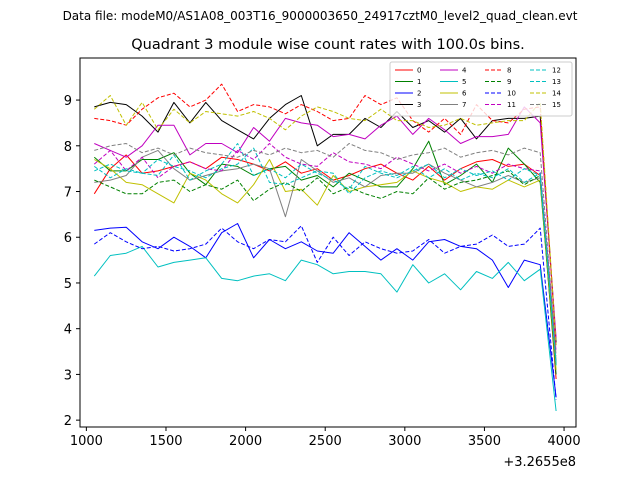 This screenshot has height=480, width=640. What do you see at coordinates (86, 441) in the screenshot?
I see `x-tick-label: 1000` at bounding box center [86, 441].